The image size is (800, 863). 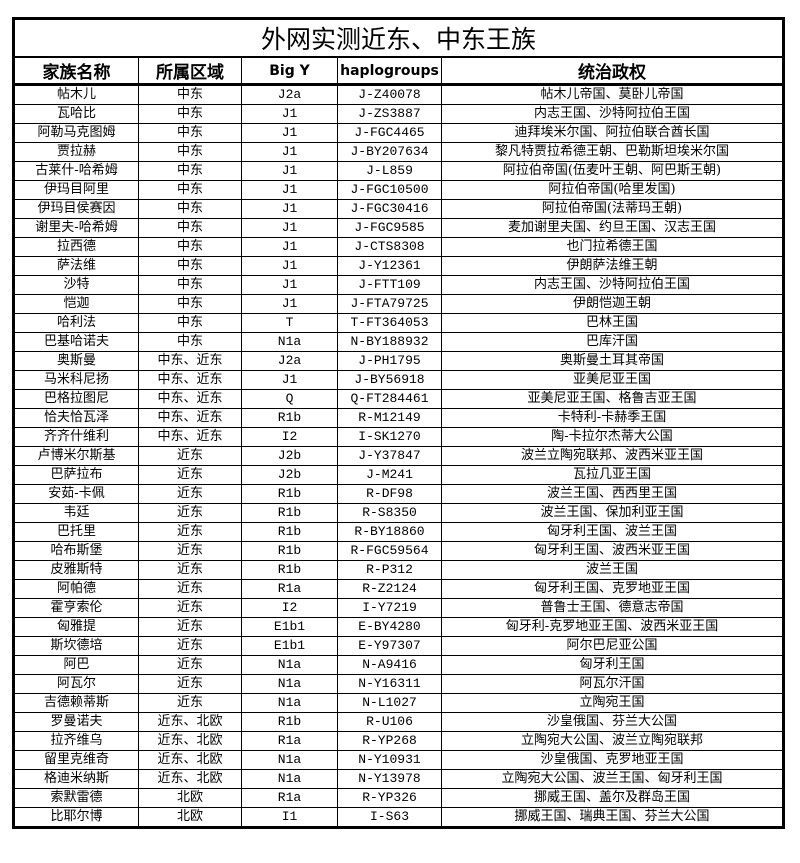 I want to click on regime-cell: 匈牙利王国、波西米亚王国, so click(x=612, y=551).